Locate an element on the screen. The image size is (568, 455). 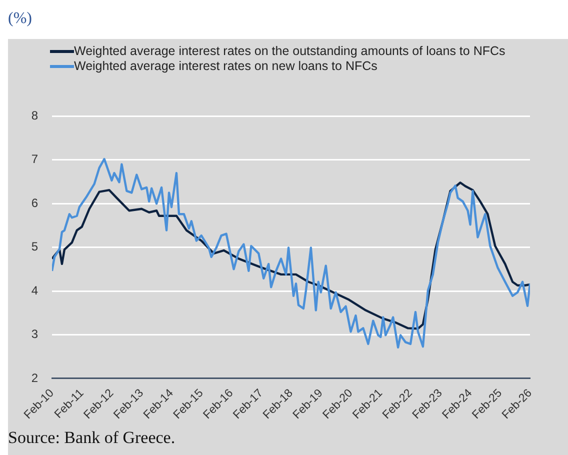
y-tick-label: 2 is located at coordinates (34, 377).